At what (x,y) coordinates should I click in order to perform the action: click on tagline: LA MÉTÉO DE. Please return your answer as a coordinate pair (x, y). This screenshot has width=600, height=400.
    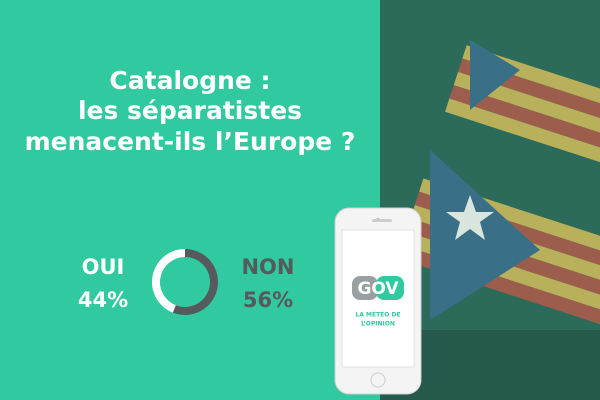
    Looking at the image, I should click on (377, 315).